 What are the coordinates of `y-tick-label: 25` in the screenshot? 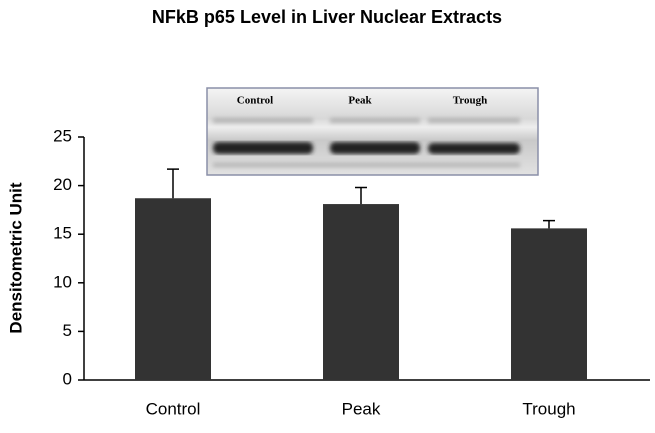 It's located at (62, 135).